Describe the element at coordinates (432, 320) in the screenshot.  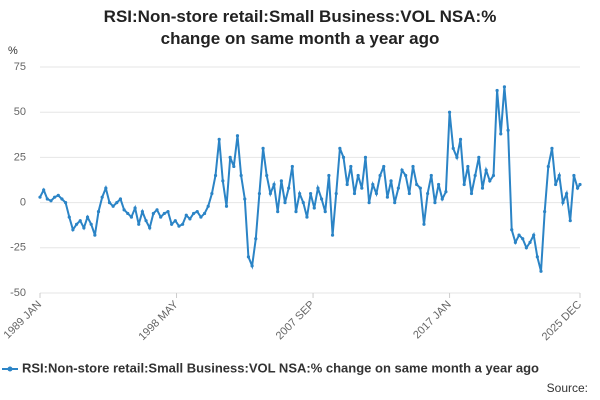
I see `x-tick-label: 2017 JAN` at that location.